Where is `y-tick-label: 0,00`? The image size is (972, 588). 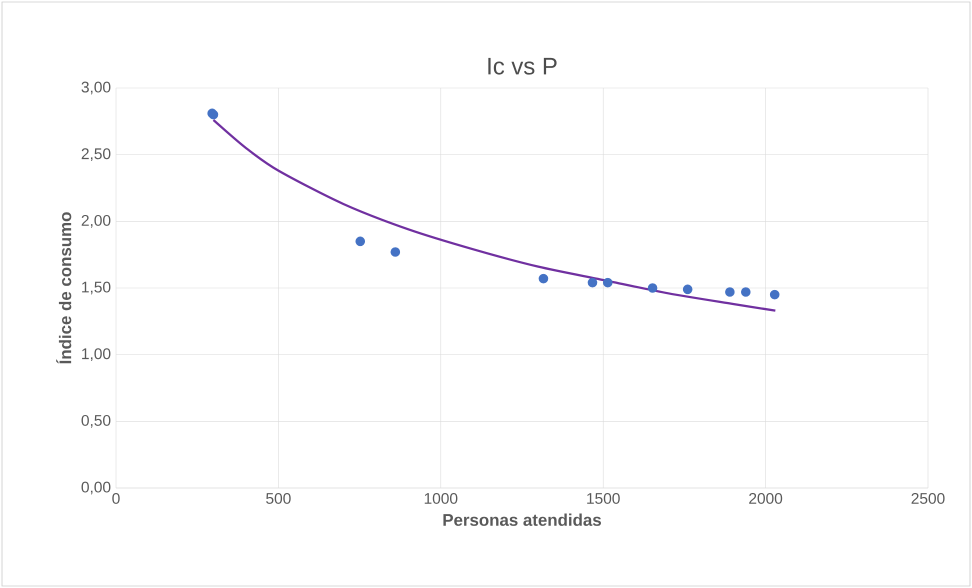 y-tick-label: 0,00 is located at coordinates (96, 488).